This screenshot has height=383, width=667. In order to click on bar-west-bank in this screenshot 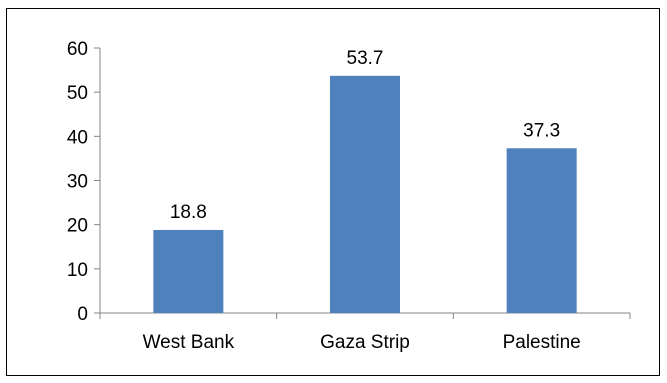, I will do `click(188, 271)`.